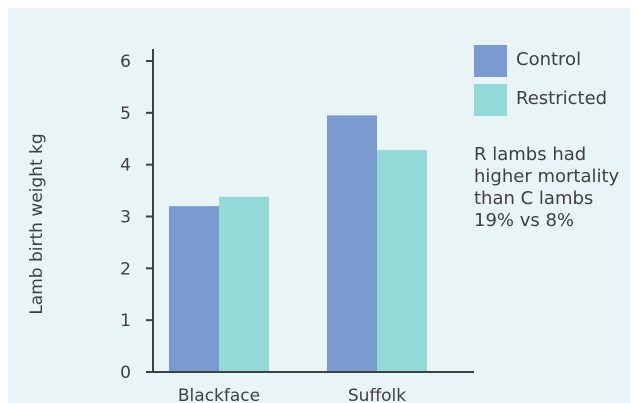 Image resolution: width=638 pixels, height=403 pixels. What do you see at coordinates (125, 62) in the screenshot?
I see `y-tick-label: 6` at bounding box center [125, 62].